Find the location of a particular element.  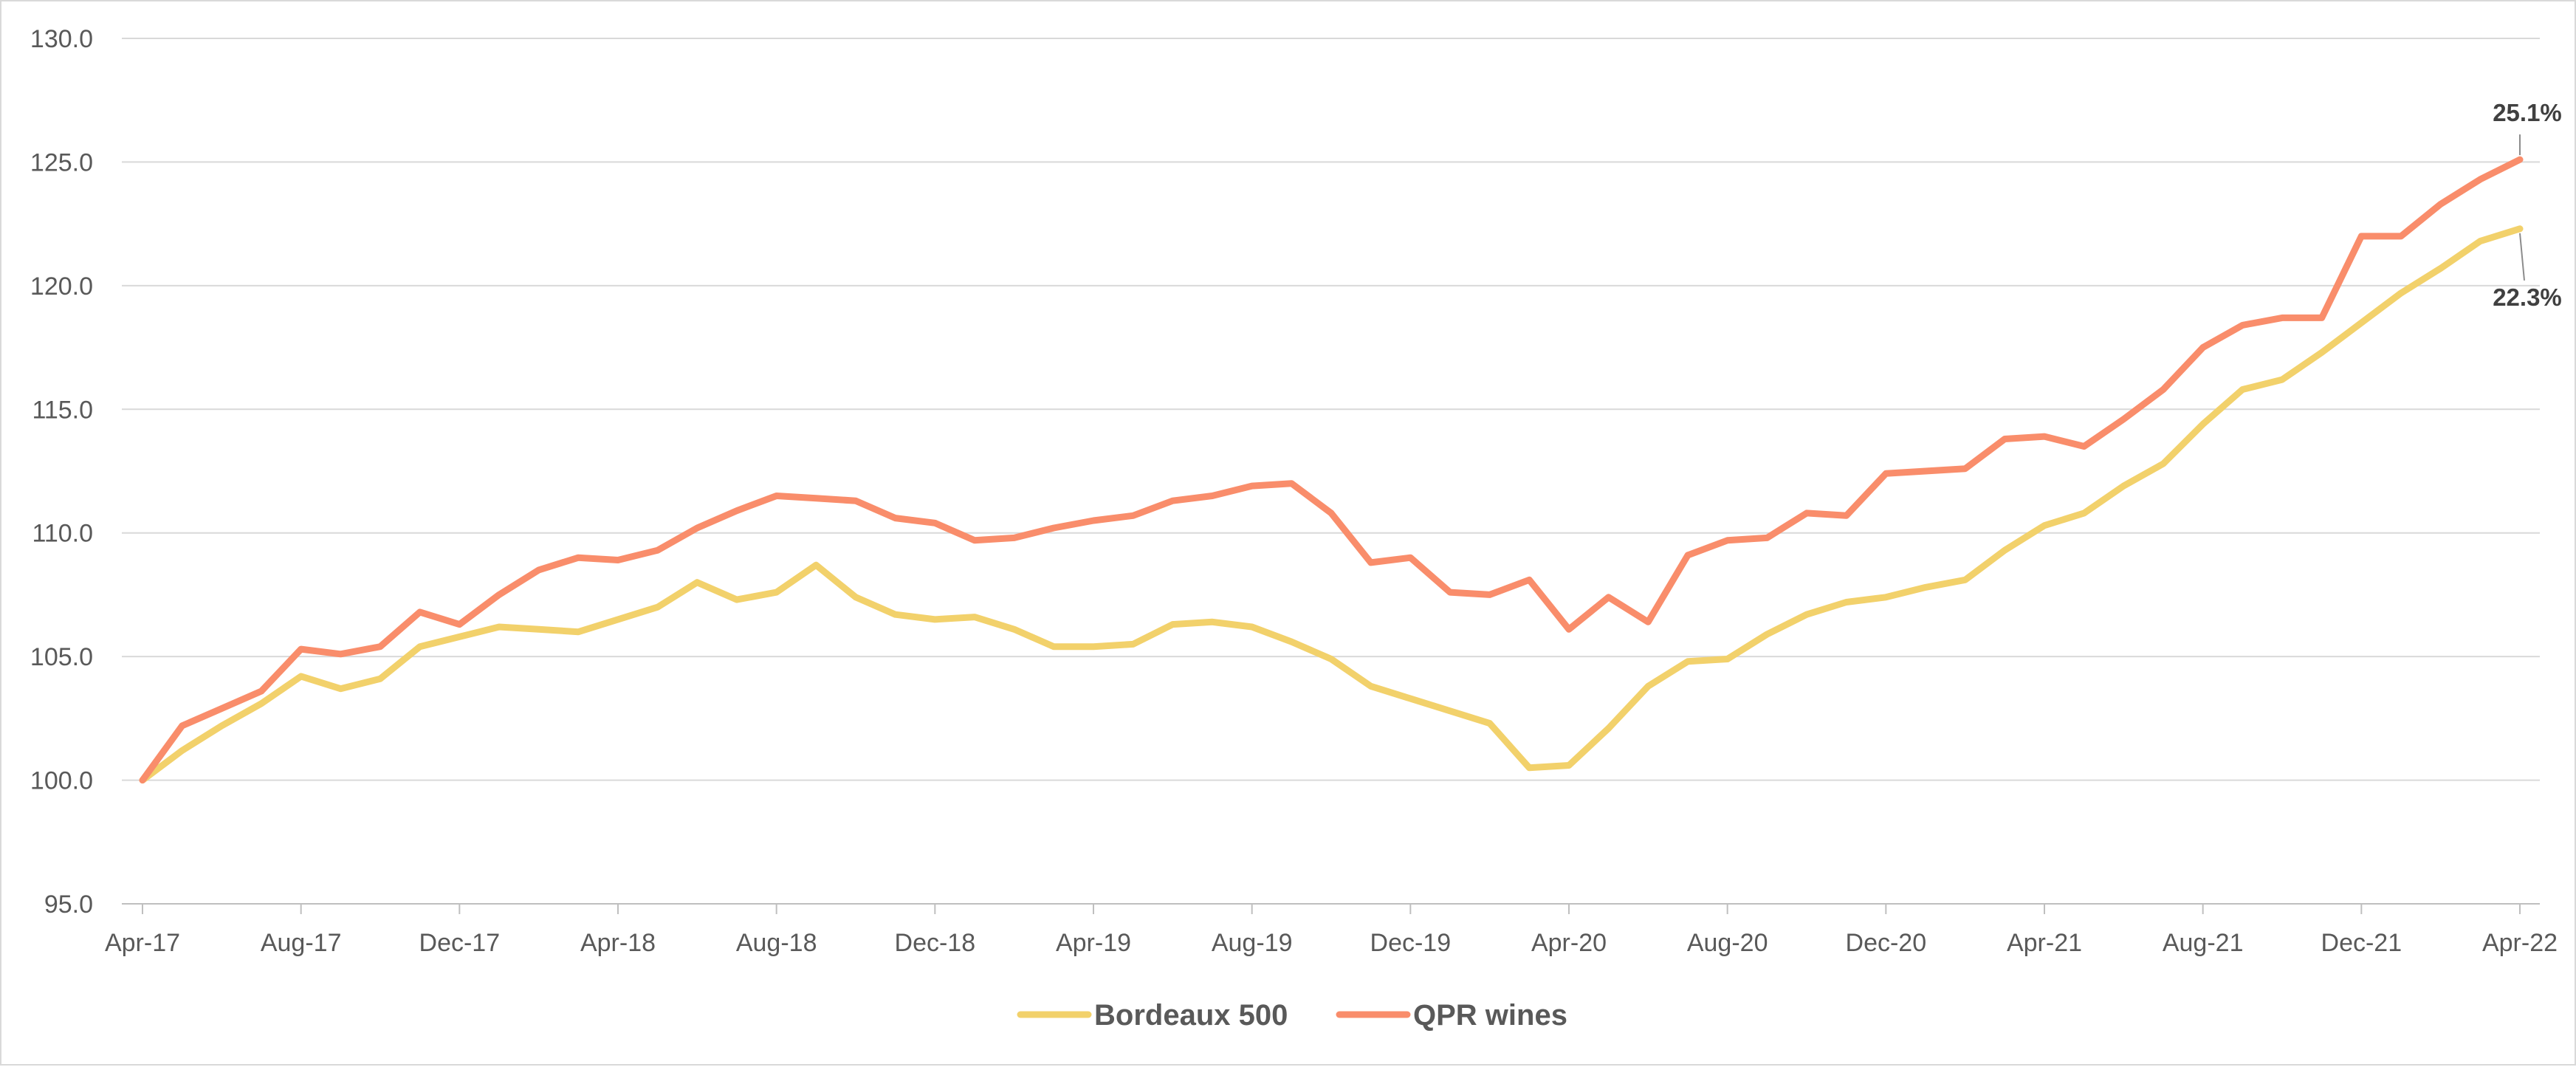

y-tick-label: 130.0 is located at coordinates (61, 39).